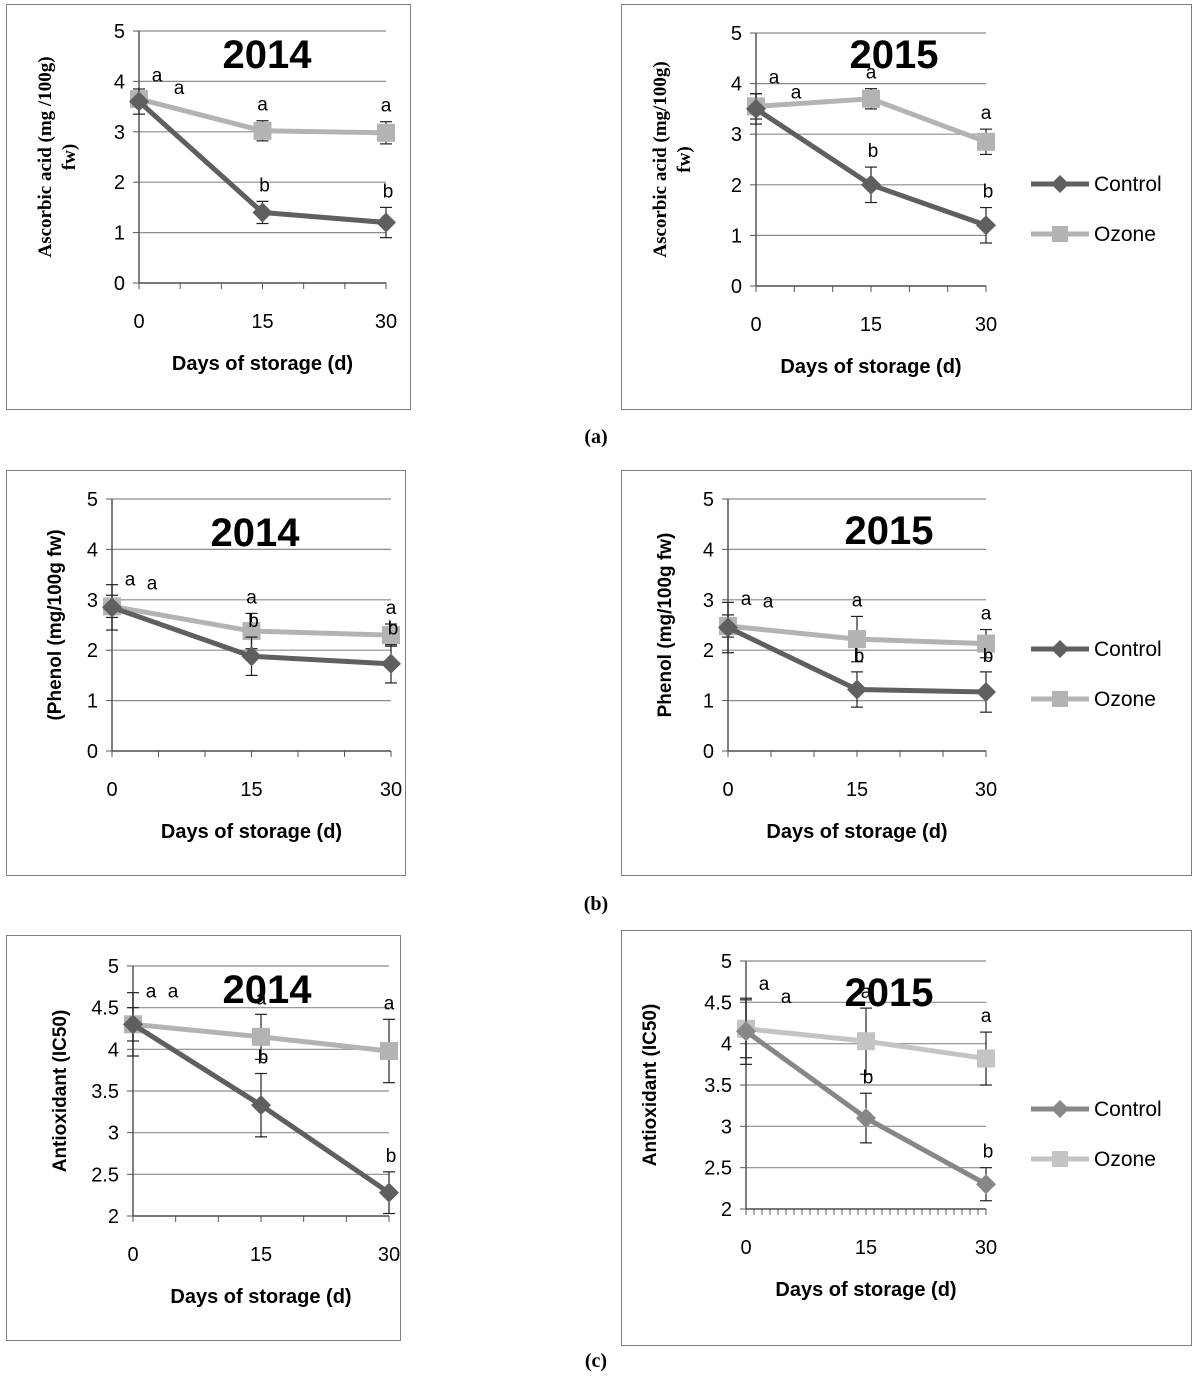 The image size is (1192, 1378). I want to click on chart-title: 2015, so click(889, 531).